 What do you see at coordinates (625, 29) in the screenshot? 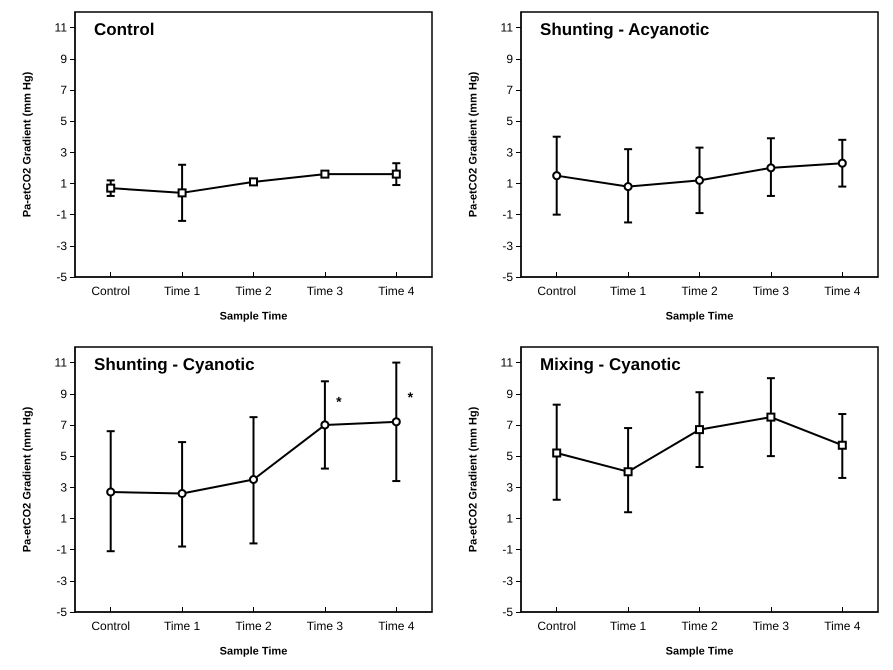
I see `text: Shunting - Acyanotic` at bounding box center [625, 29].